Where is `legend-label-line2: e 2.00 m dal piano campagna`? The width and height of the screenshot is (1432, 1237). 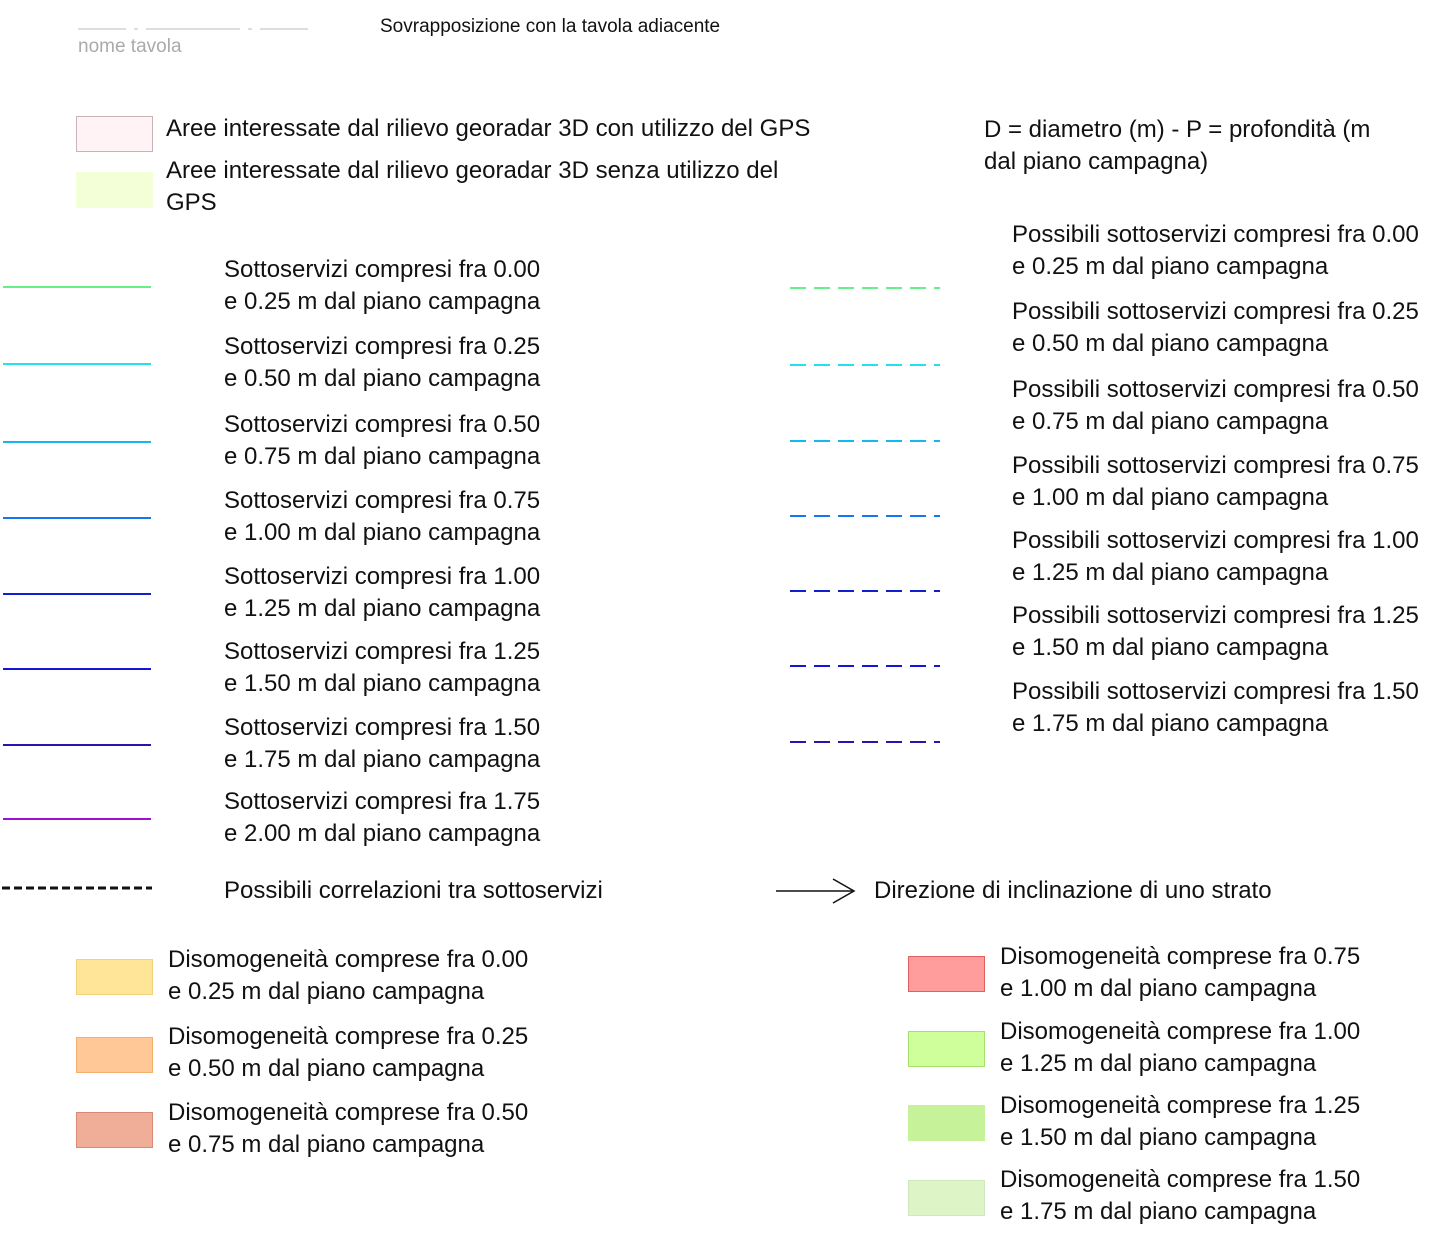 legend-label-line2: e 2.00 m dal piano campagna is located at coordinates (382, 833).